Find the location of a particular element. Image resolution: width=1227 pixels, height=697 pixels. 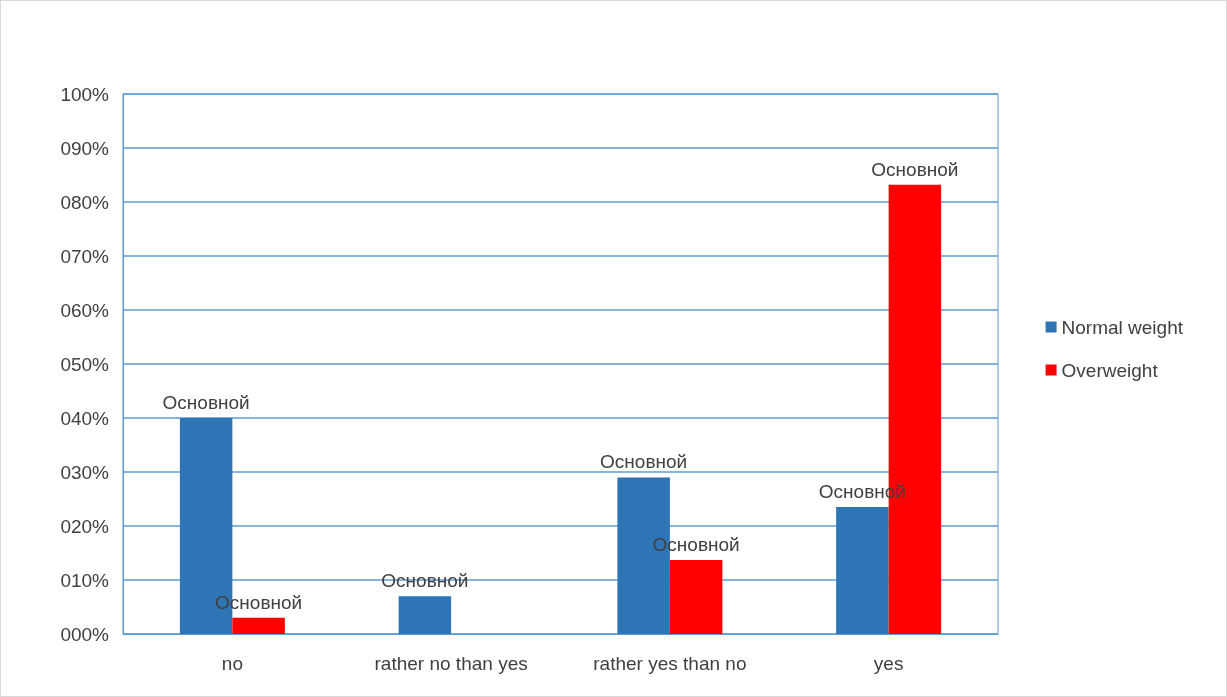

y-tick-label: 060% is located at coordinates (85, 310).